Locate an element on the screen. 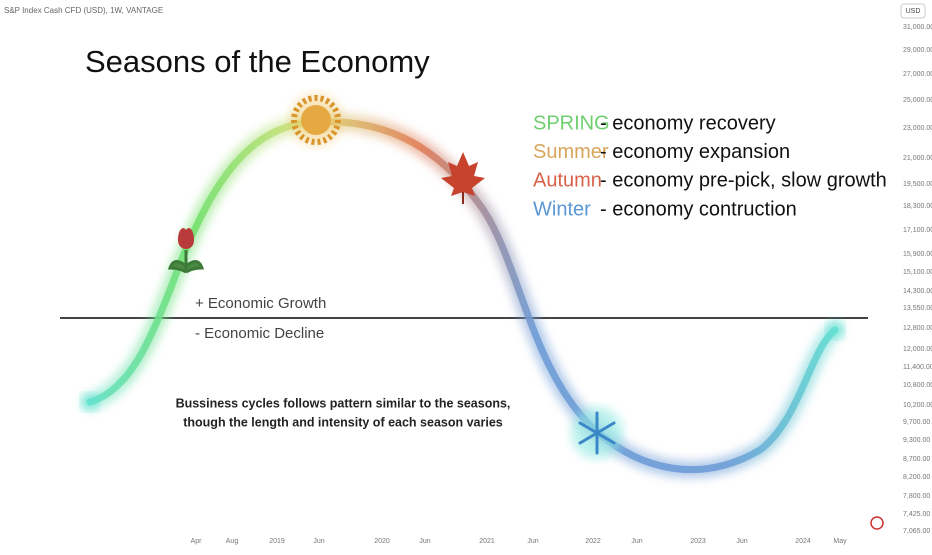  price-label: 9,700.00 is located at coordinates (916, 422).